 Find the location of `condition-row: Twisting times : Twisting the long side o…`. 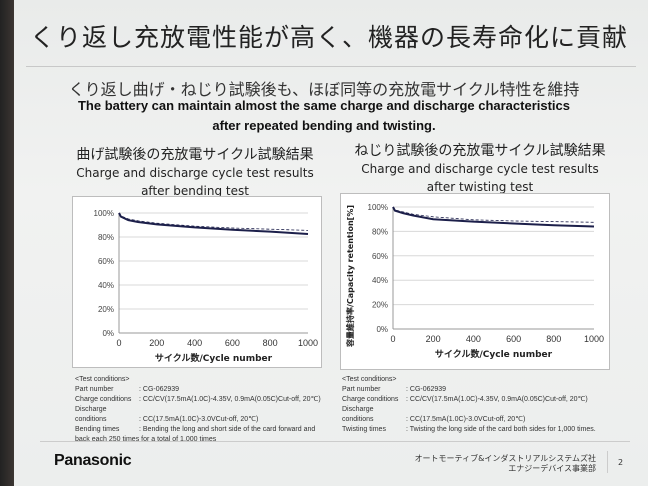

condition-row: Twisting times : Twisting the long side o… is located at coordinates (487, 430).